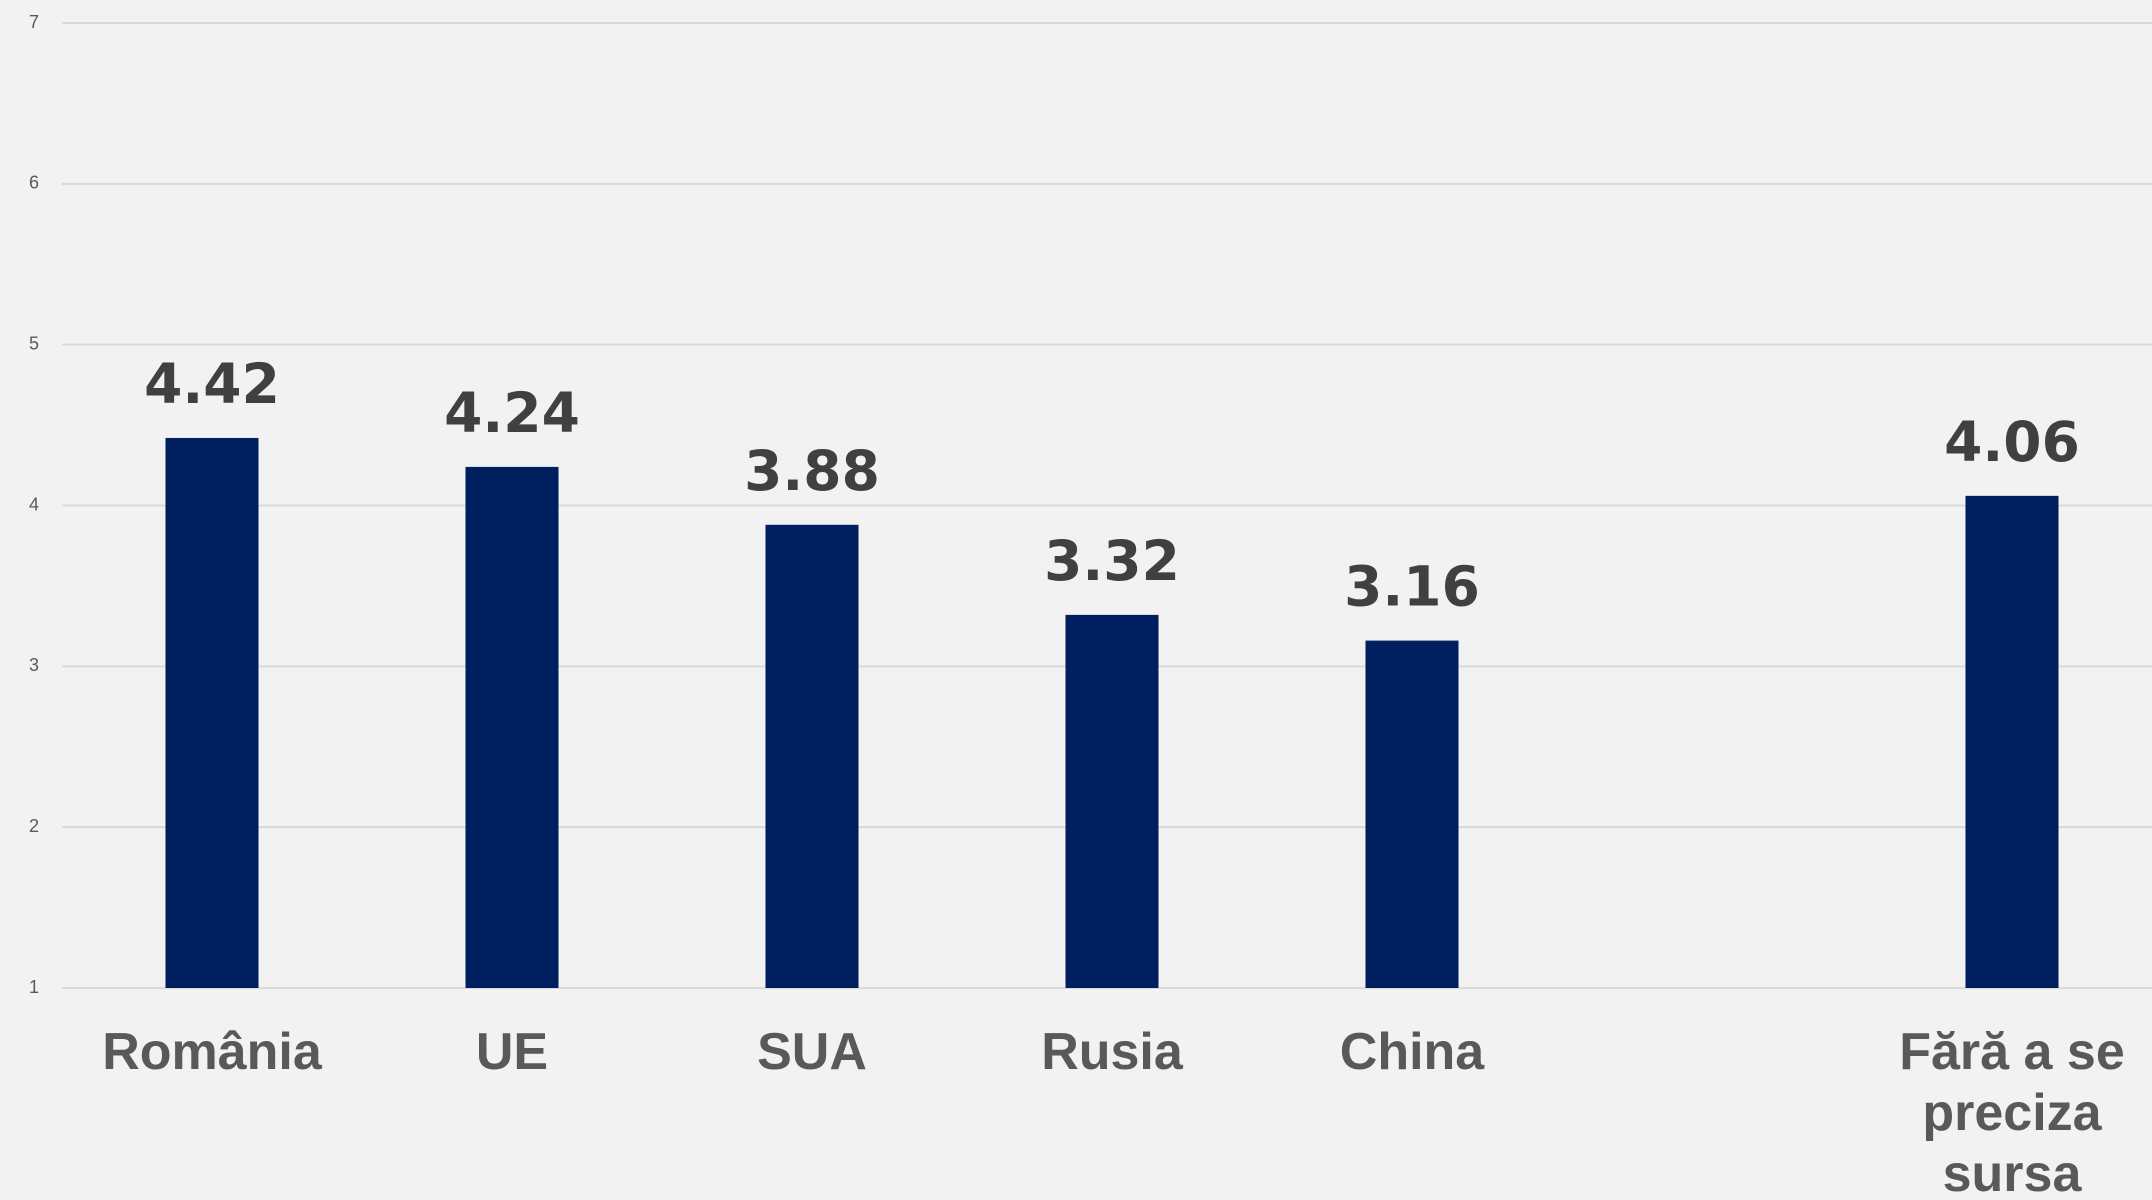 Image resolution: width=2152 pixels, height=1200 pixels. I want to click on value-label: 4.06, so click(2012, 442).